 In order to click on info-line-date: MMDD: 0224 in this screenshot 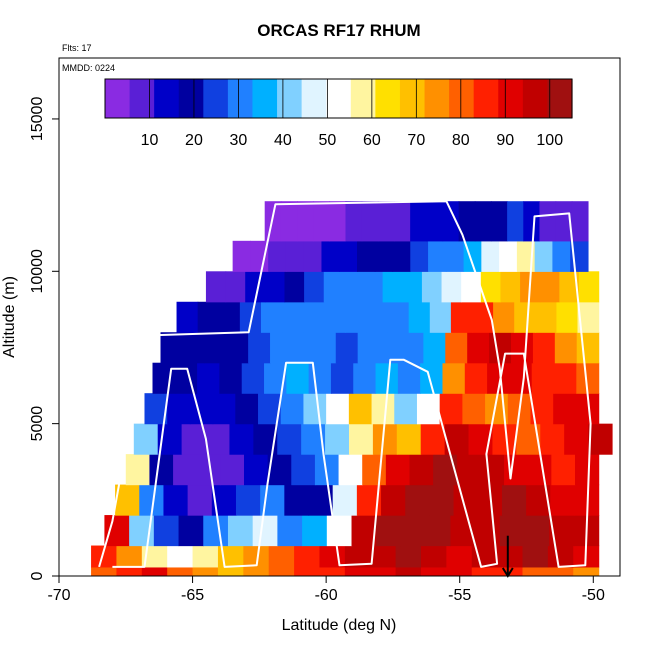, I will do `click(88, 68)`.